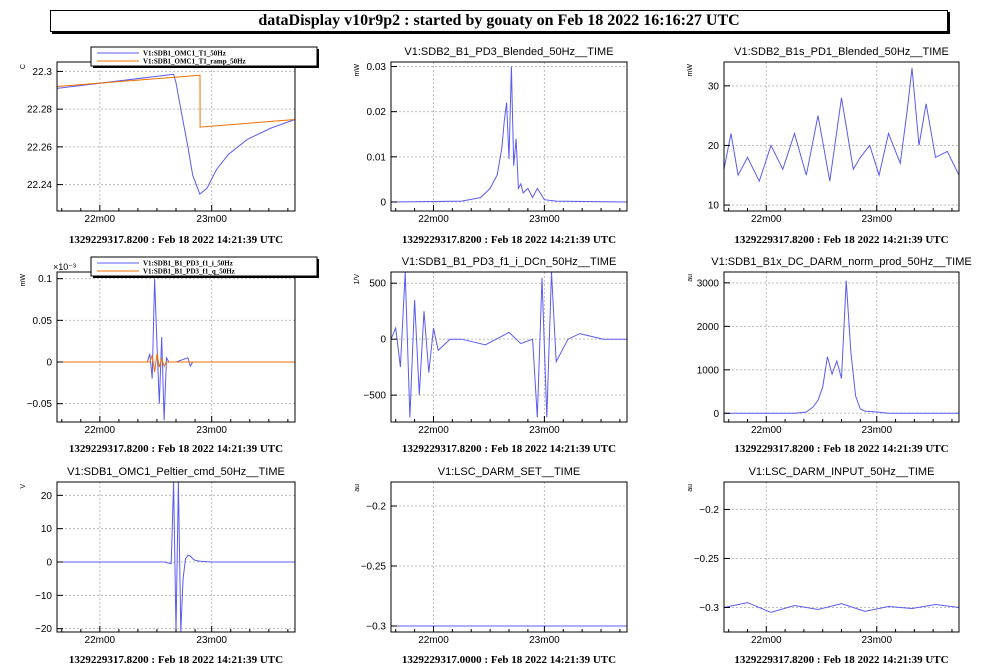 The height and width of the screenshot is (672, 996). Describe the element at coordinates (377, 112) in the screenshot. I see `y-tick-label: 0.02` at that location.